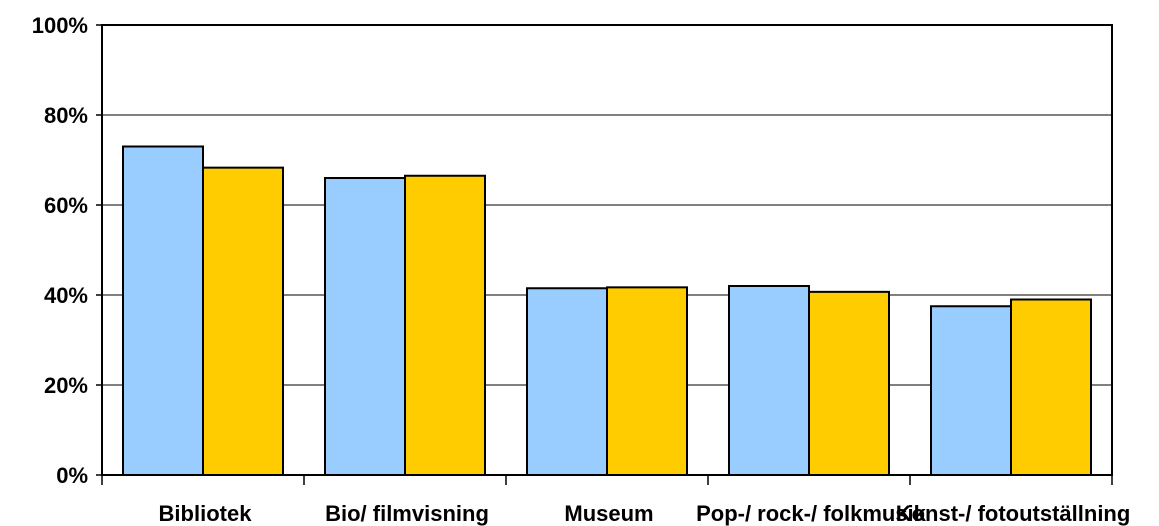 This screenshot has height=526, width=1159. Describe the element at coordinates (60, 25) in the screenshot. I see `y-tick-label: 100%` at that location.